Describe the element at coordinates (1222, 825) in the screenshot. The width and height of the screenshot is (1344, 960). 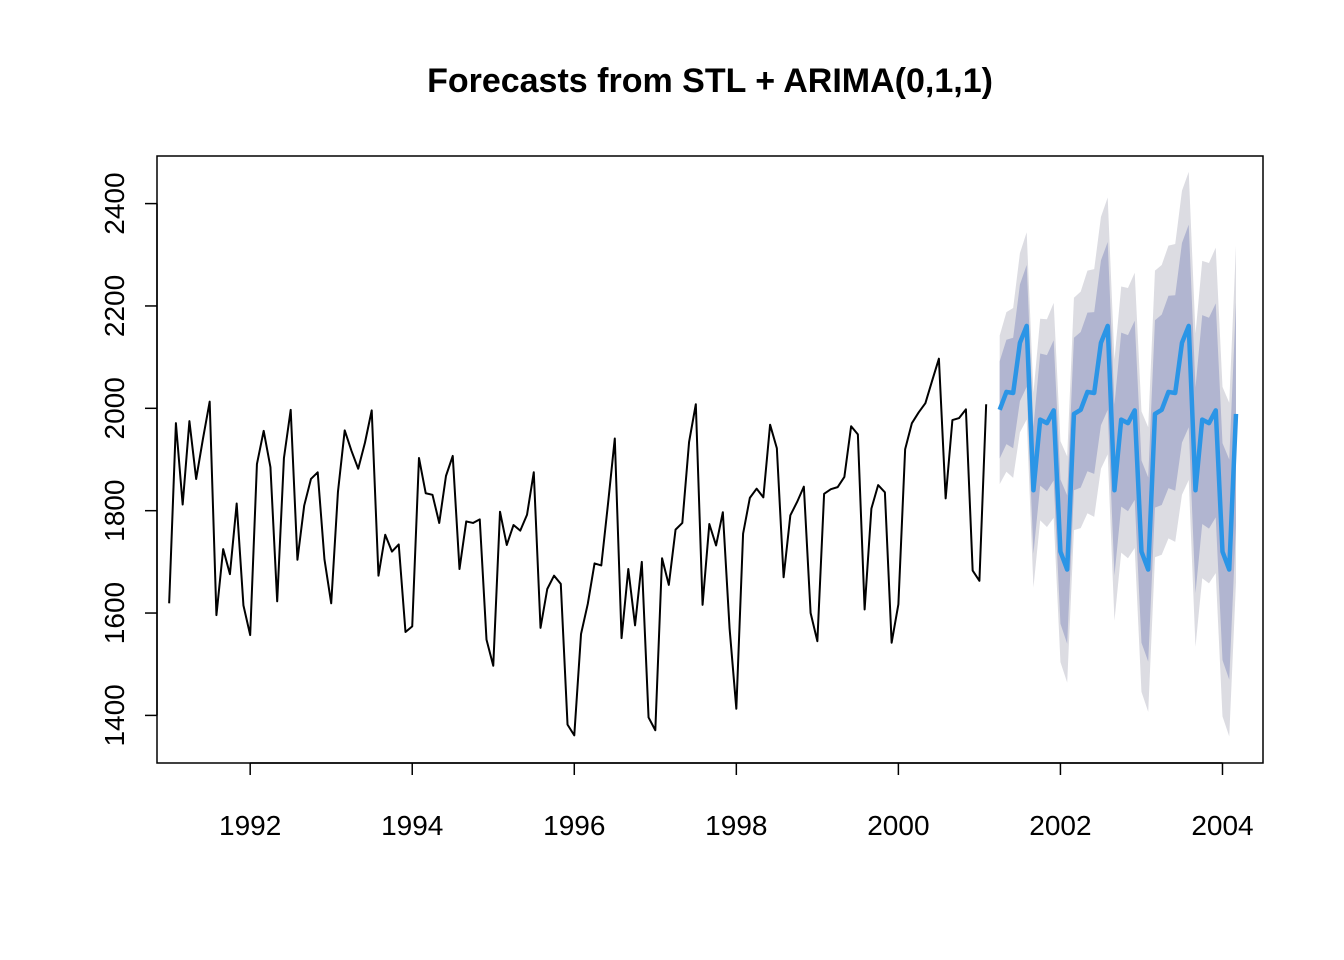
I see `x-tick-label: 2004` at that location.